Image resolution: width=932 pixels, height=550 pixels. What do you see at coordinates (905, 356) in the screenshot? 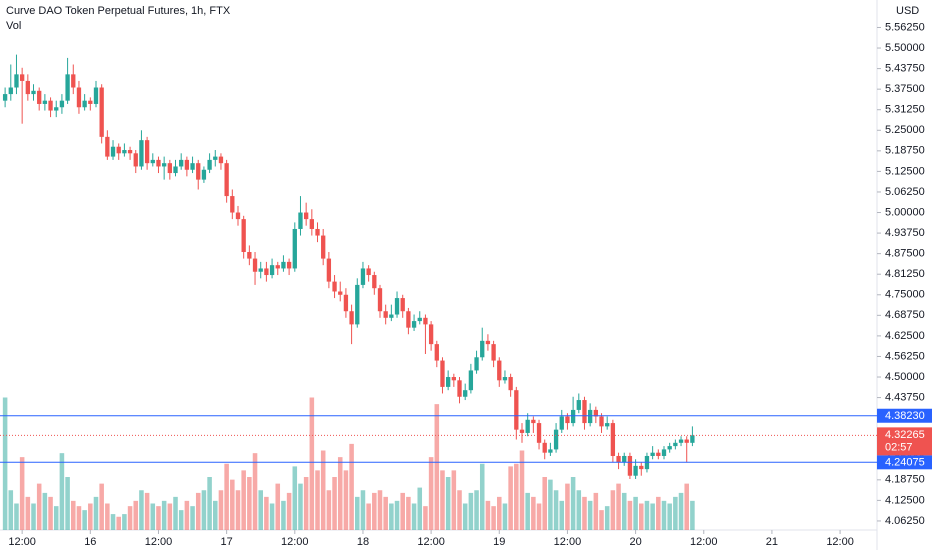
I see `y-tick-label: 4.56250` at bounding box center [905, 356].